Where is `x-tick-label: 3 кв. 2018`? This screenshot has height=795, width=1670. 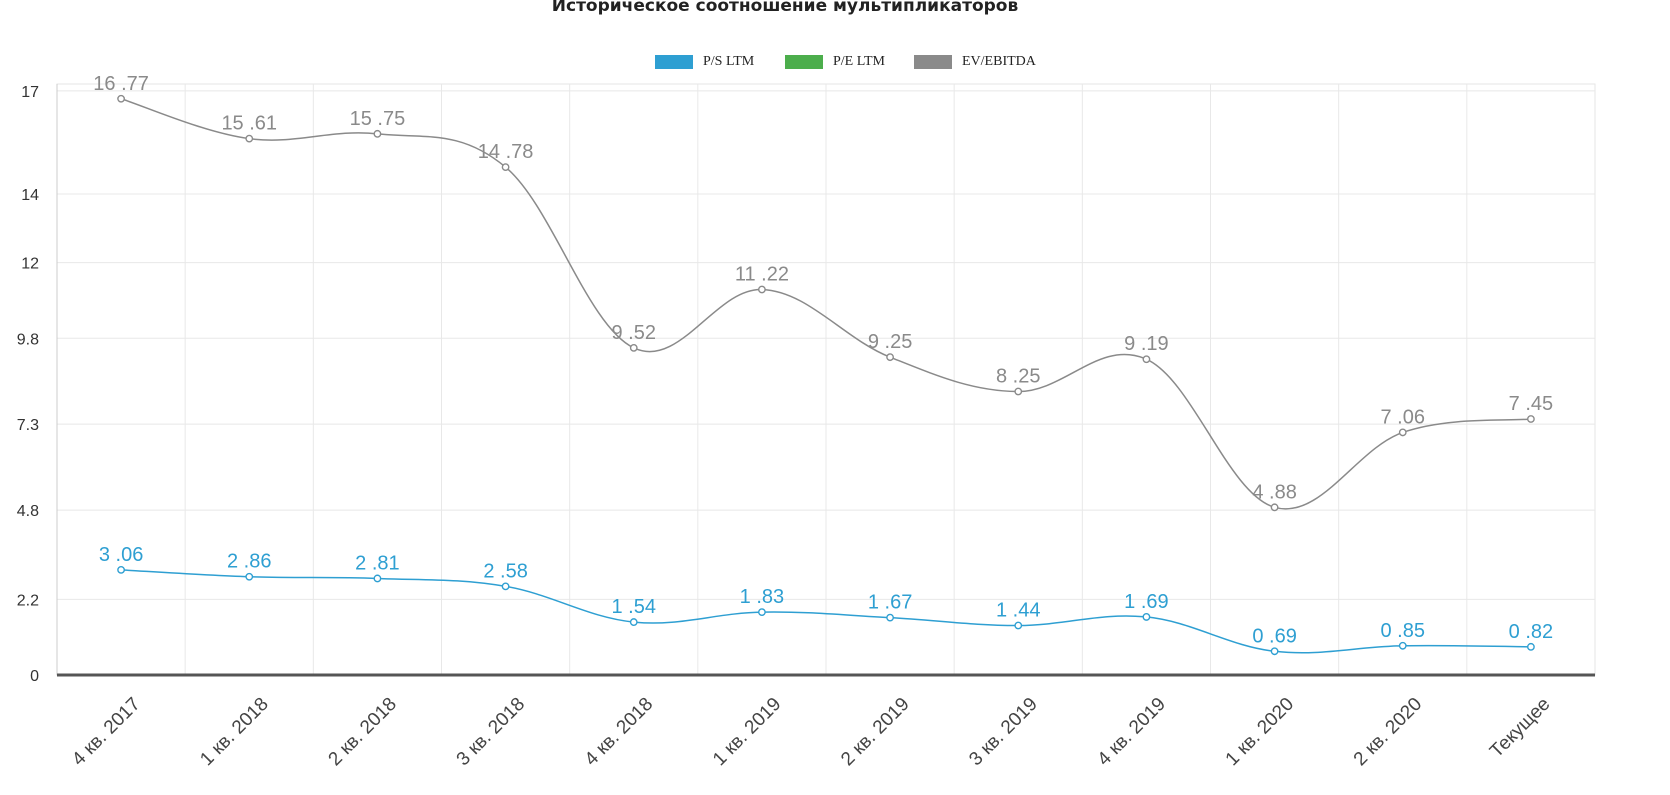 x-tick-label: 3 кв. 2018 is located at coordinates (491, 732).